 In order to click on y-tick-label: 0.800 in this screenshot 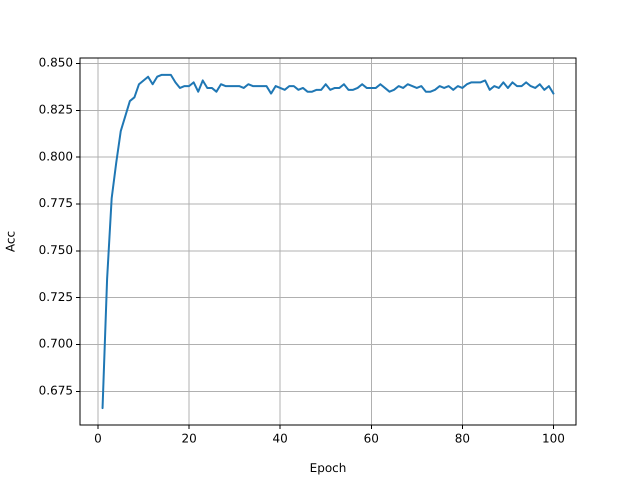, I will do `click(55, 156)`.